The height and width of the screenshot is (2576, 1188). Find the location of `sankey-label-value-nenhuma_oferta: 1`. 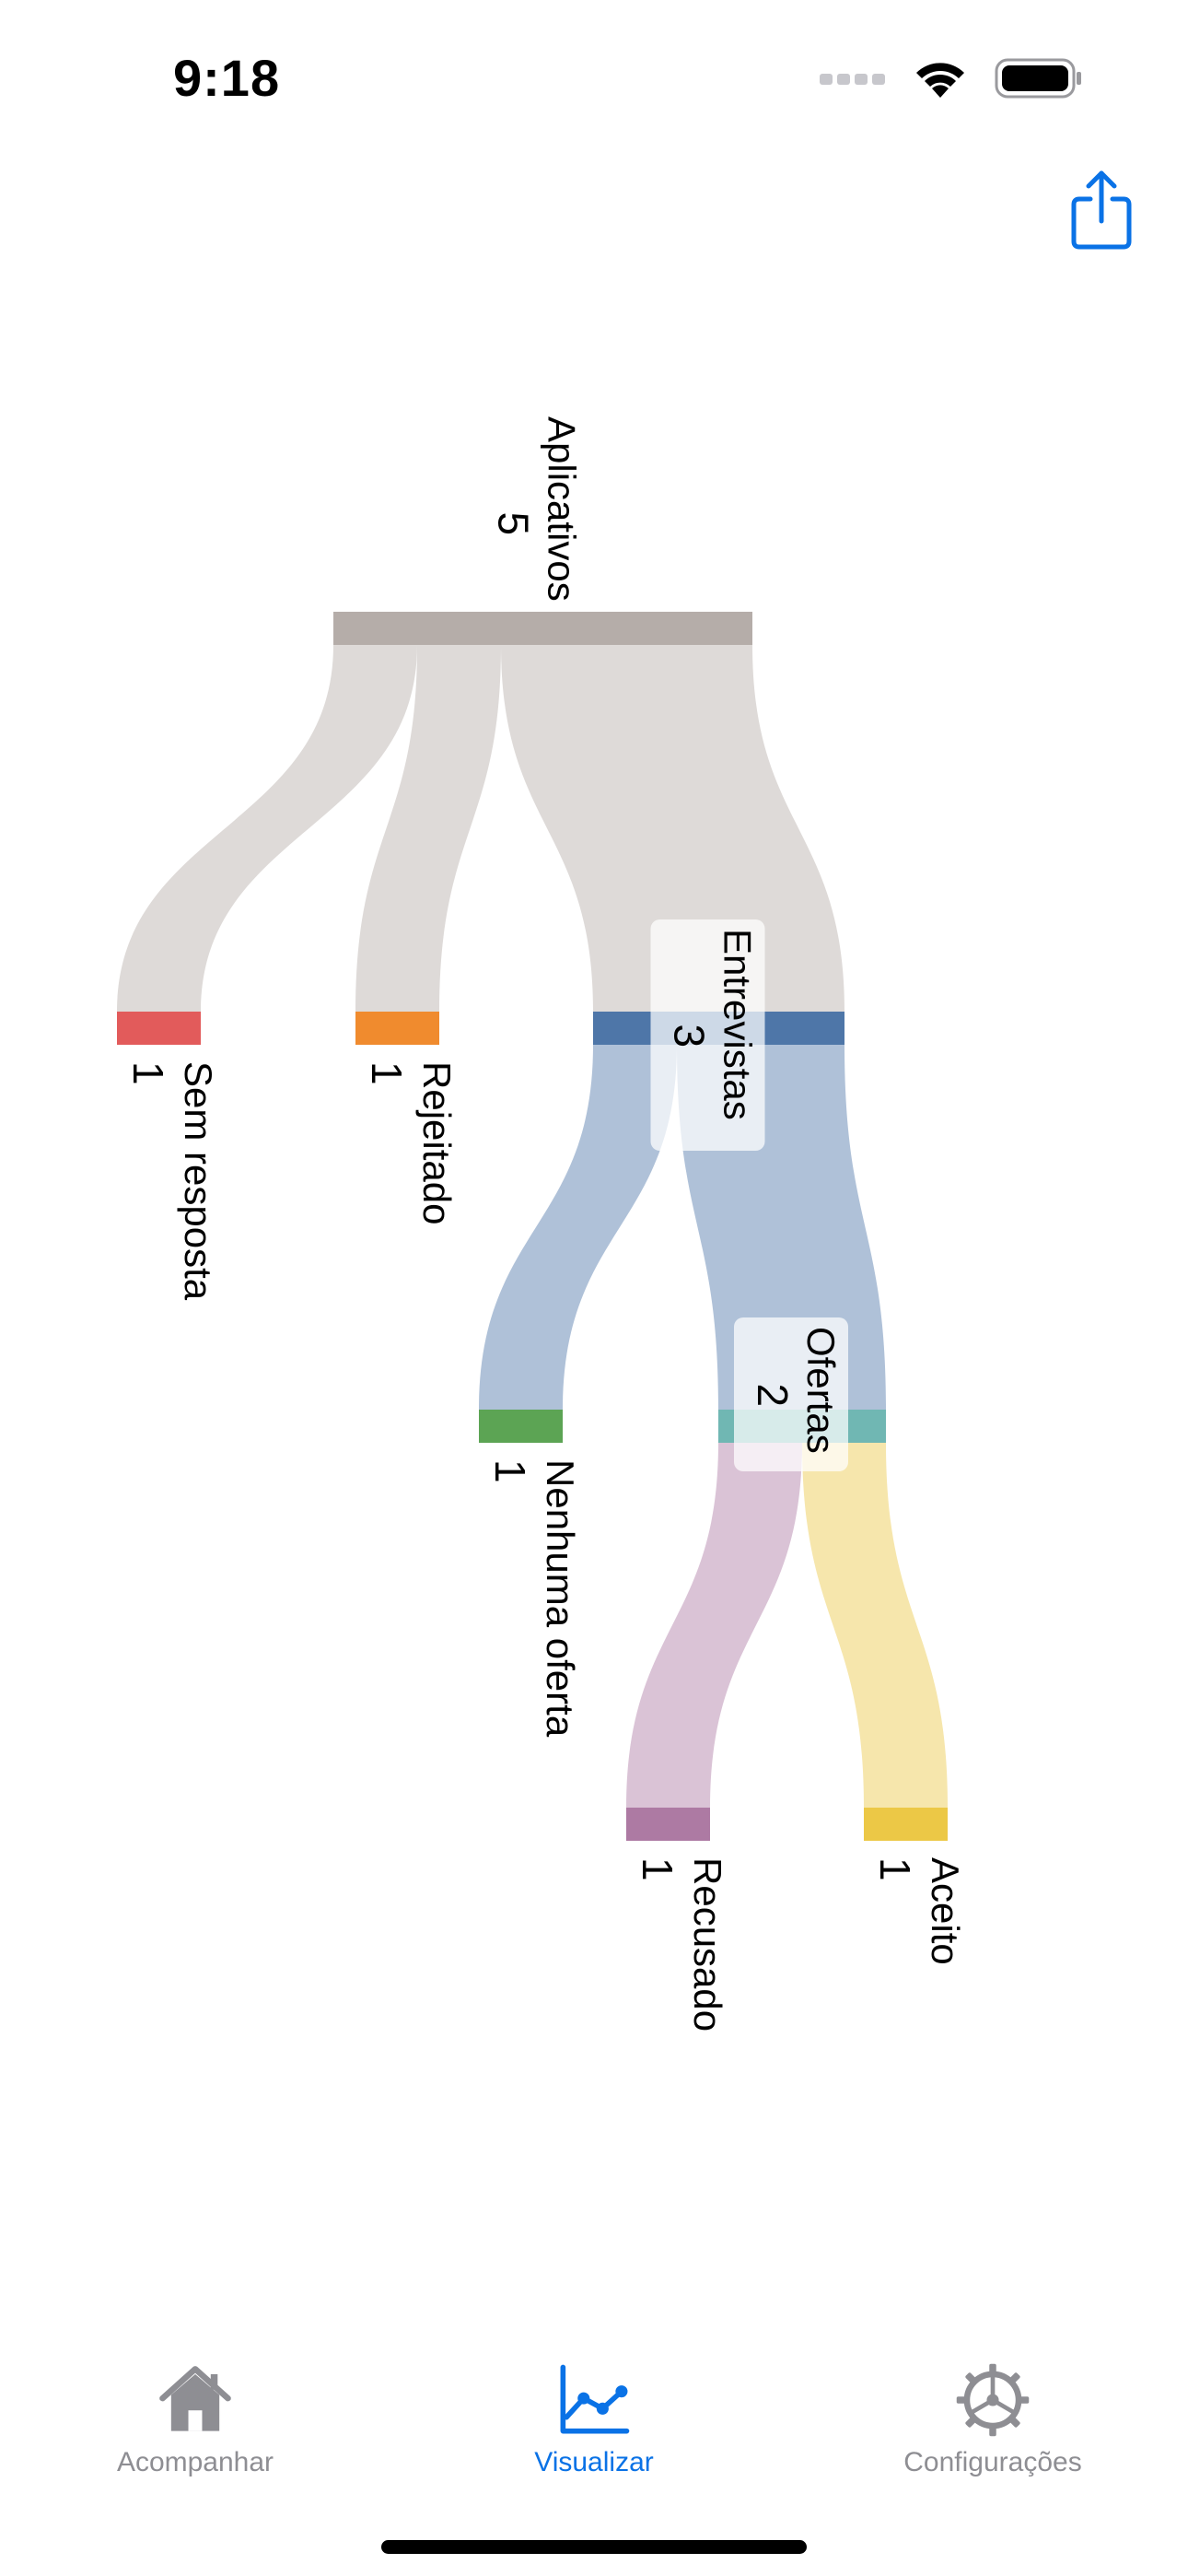

sankey-label-value-nenhuma_oferta: 1 is located at coordinates (510, 1471).